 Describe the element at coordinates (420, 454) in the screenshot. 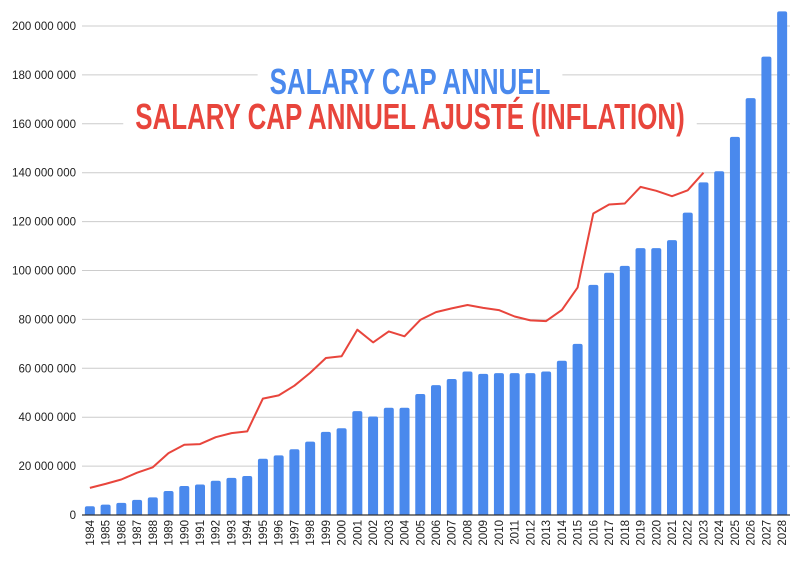

I see `bar-2005` at that location.